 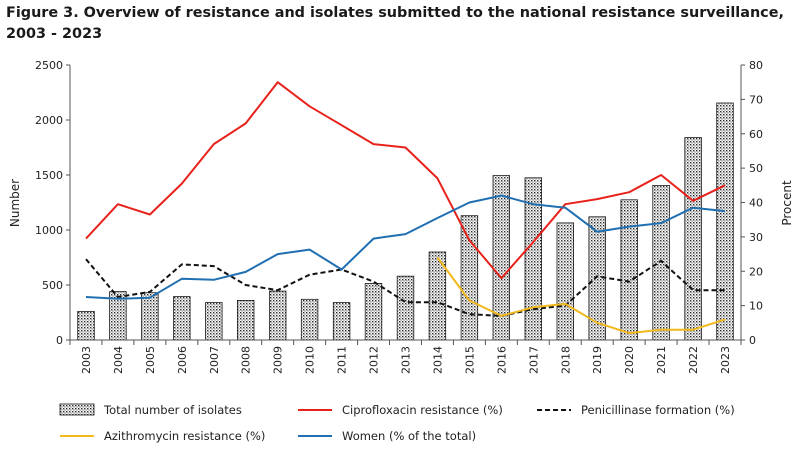 I want to click on x-tick-label: 2018, so click(x=565, y=360).